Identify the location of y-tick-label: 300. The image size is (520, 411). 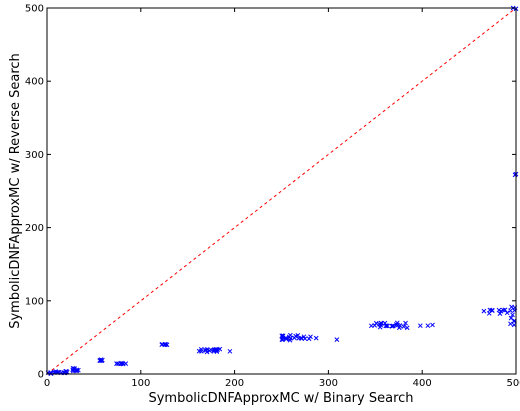
(34, 155).